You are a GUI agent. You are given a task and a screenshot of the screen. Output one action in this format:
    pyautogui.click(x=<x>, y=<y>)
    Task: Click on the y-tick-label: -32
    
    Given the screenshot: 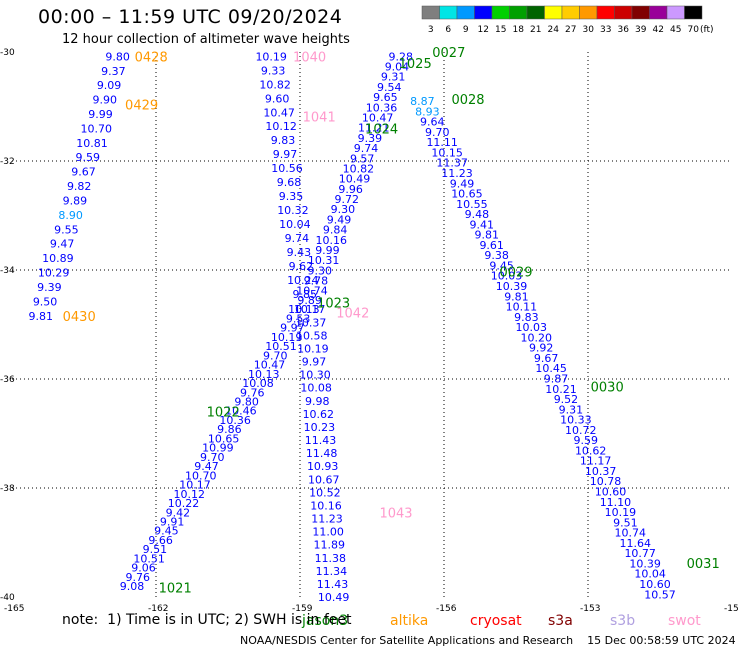 What is the action you would take?
    pyautogui.click(x=7, y=162)
    